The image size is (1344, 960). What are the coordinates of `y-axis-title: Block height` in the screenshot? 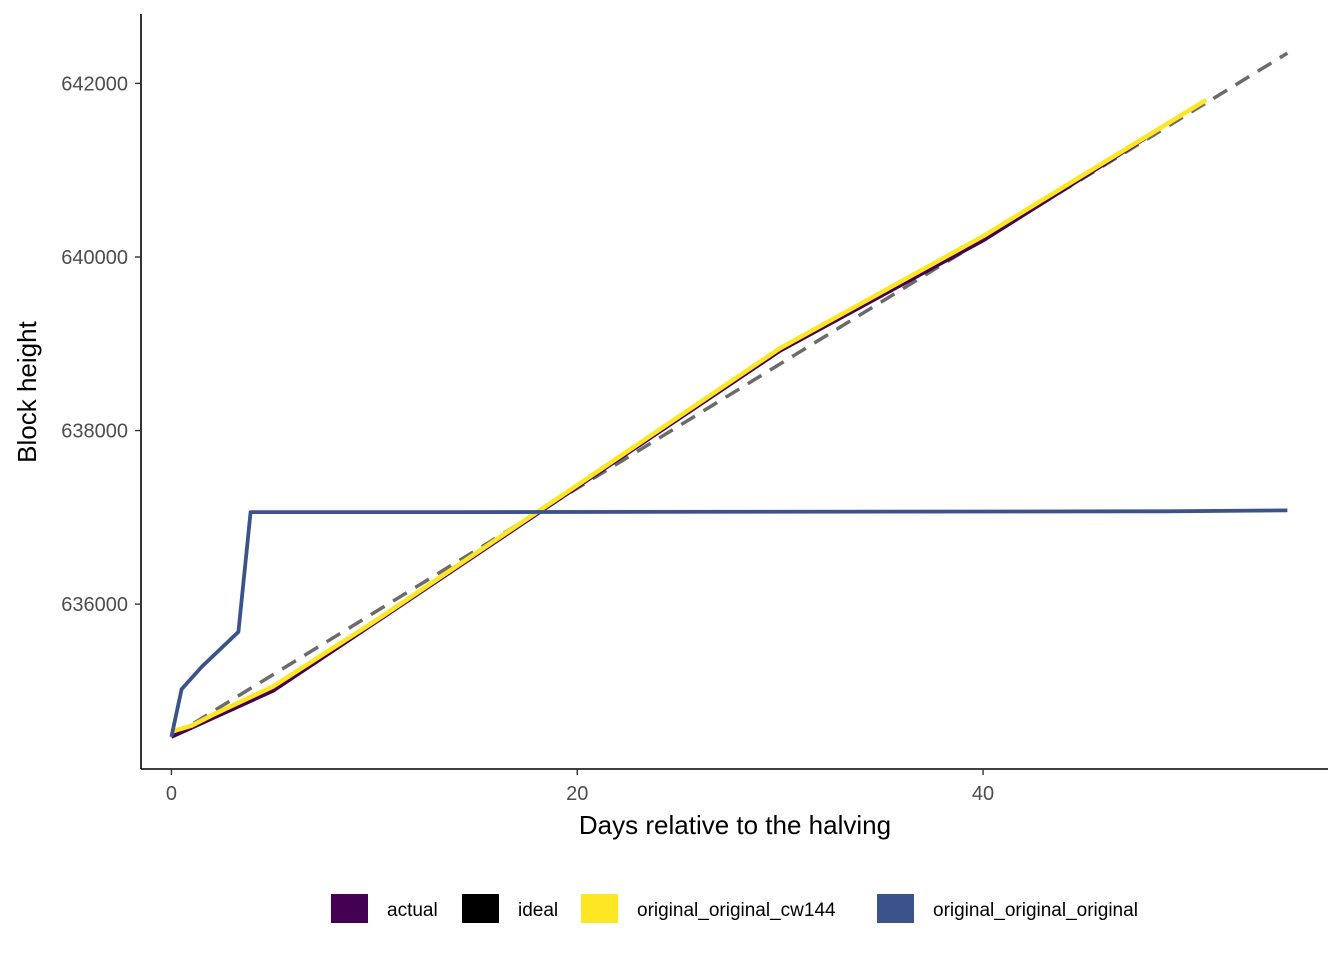 It's located at (27, 391).